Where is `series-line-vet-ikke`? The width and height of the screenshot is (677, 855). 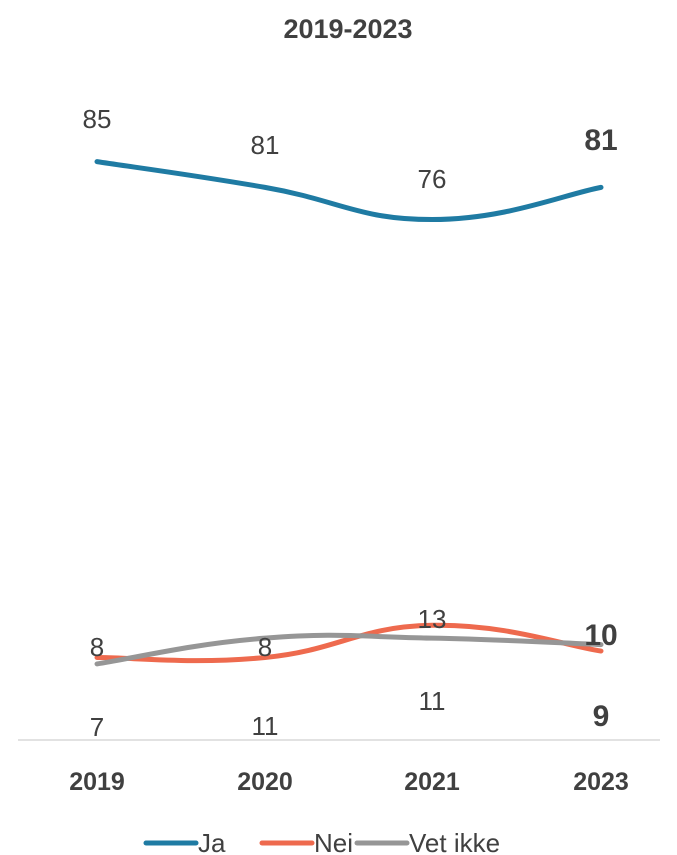 series-line-vet-ikke is located at coordinates (349, 649).